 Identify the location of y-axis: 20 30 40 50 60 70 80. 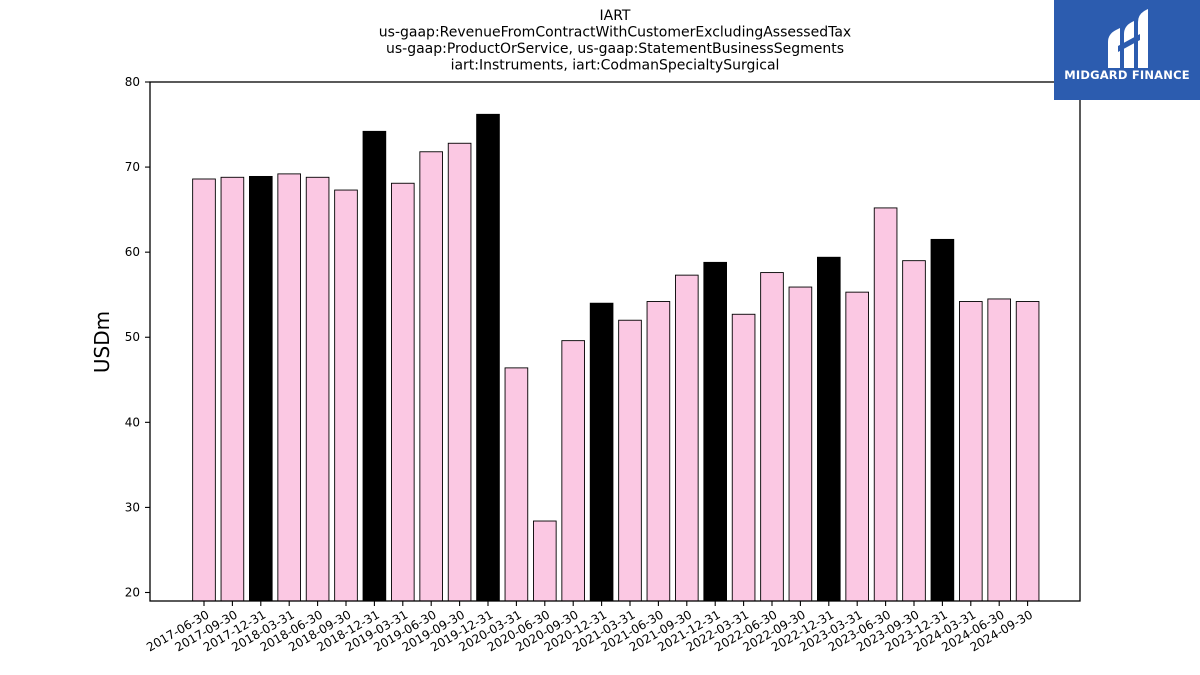
(137, 337).